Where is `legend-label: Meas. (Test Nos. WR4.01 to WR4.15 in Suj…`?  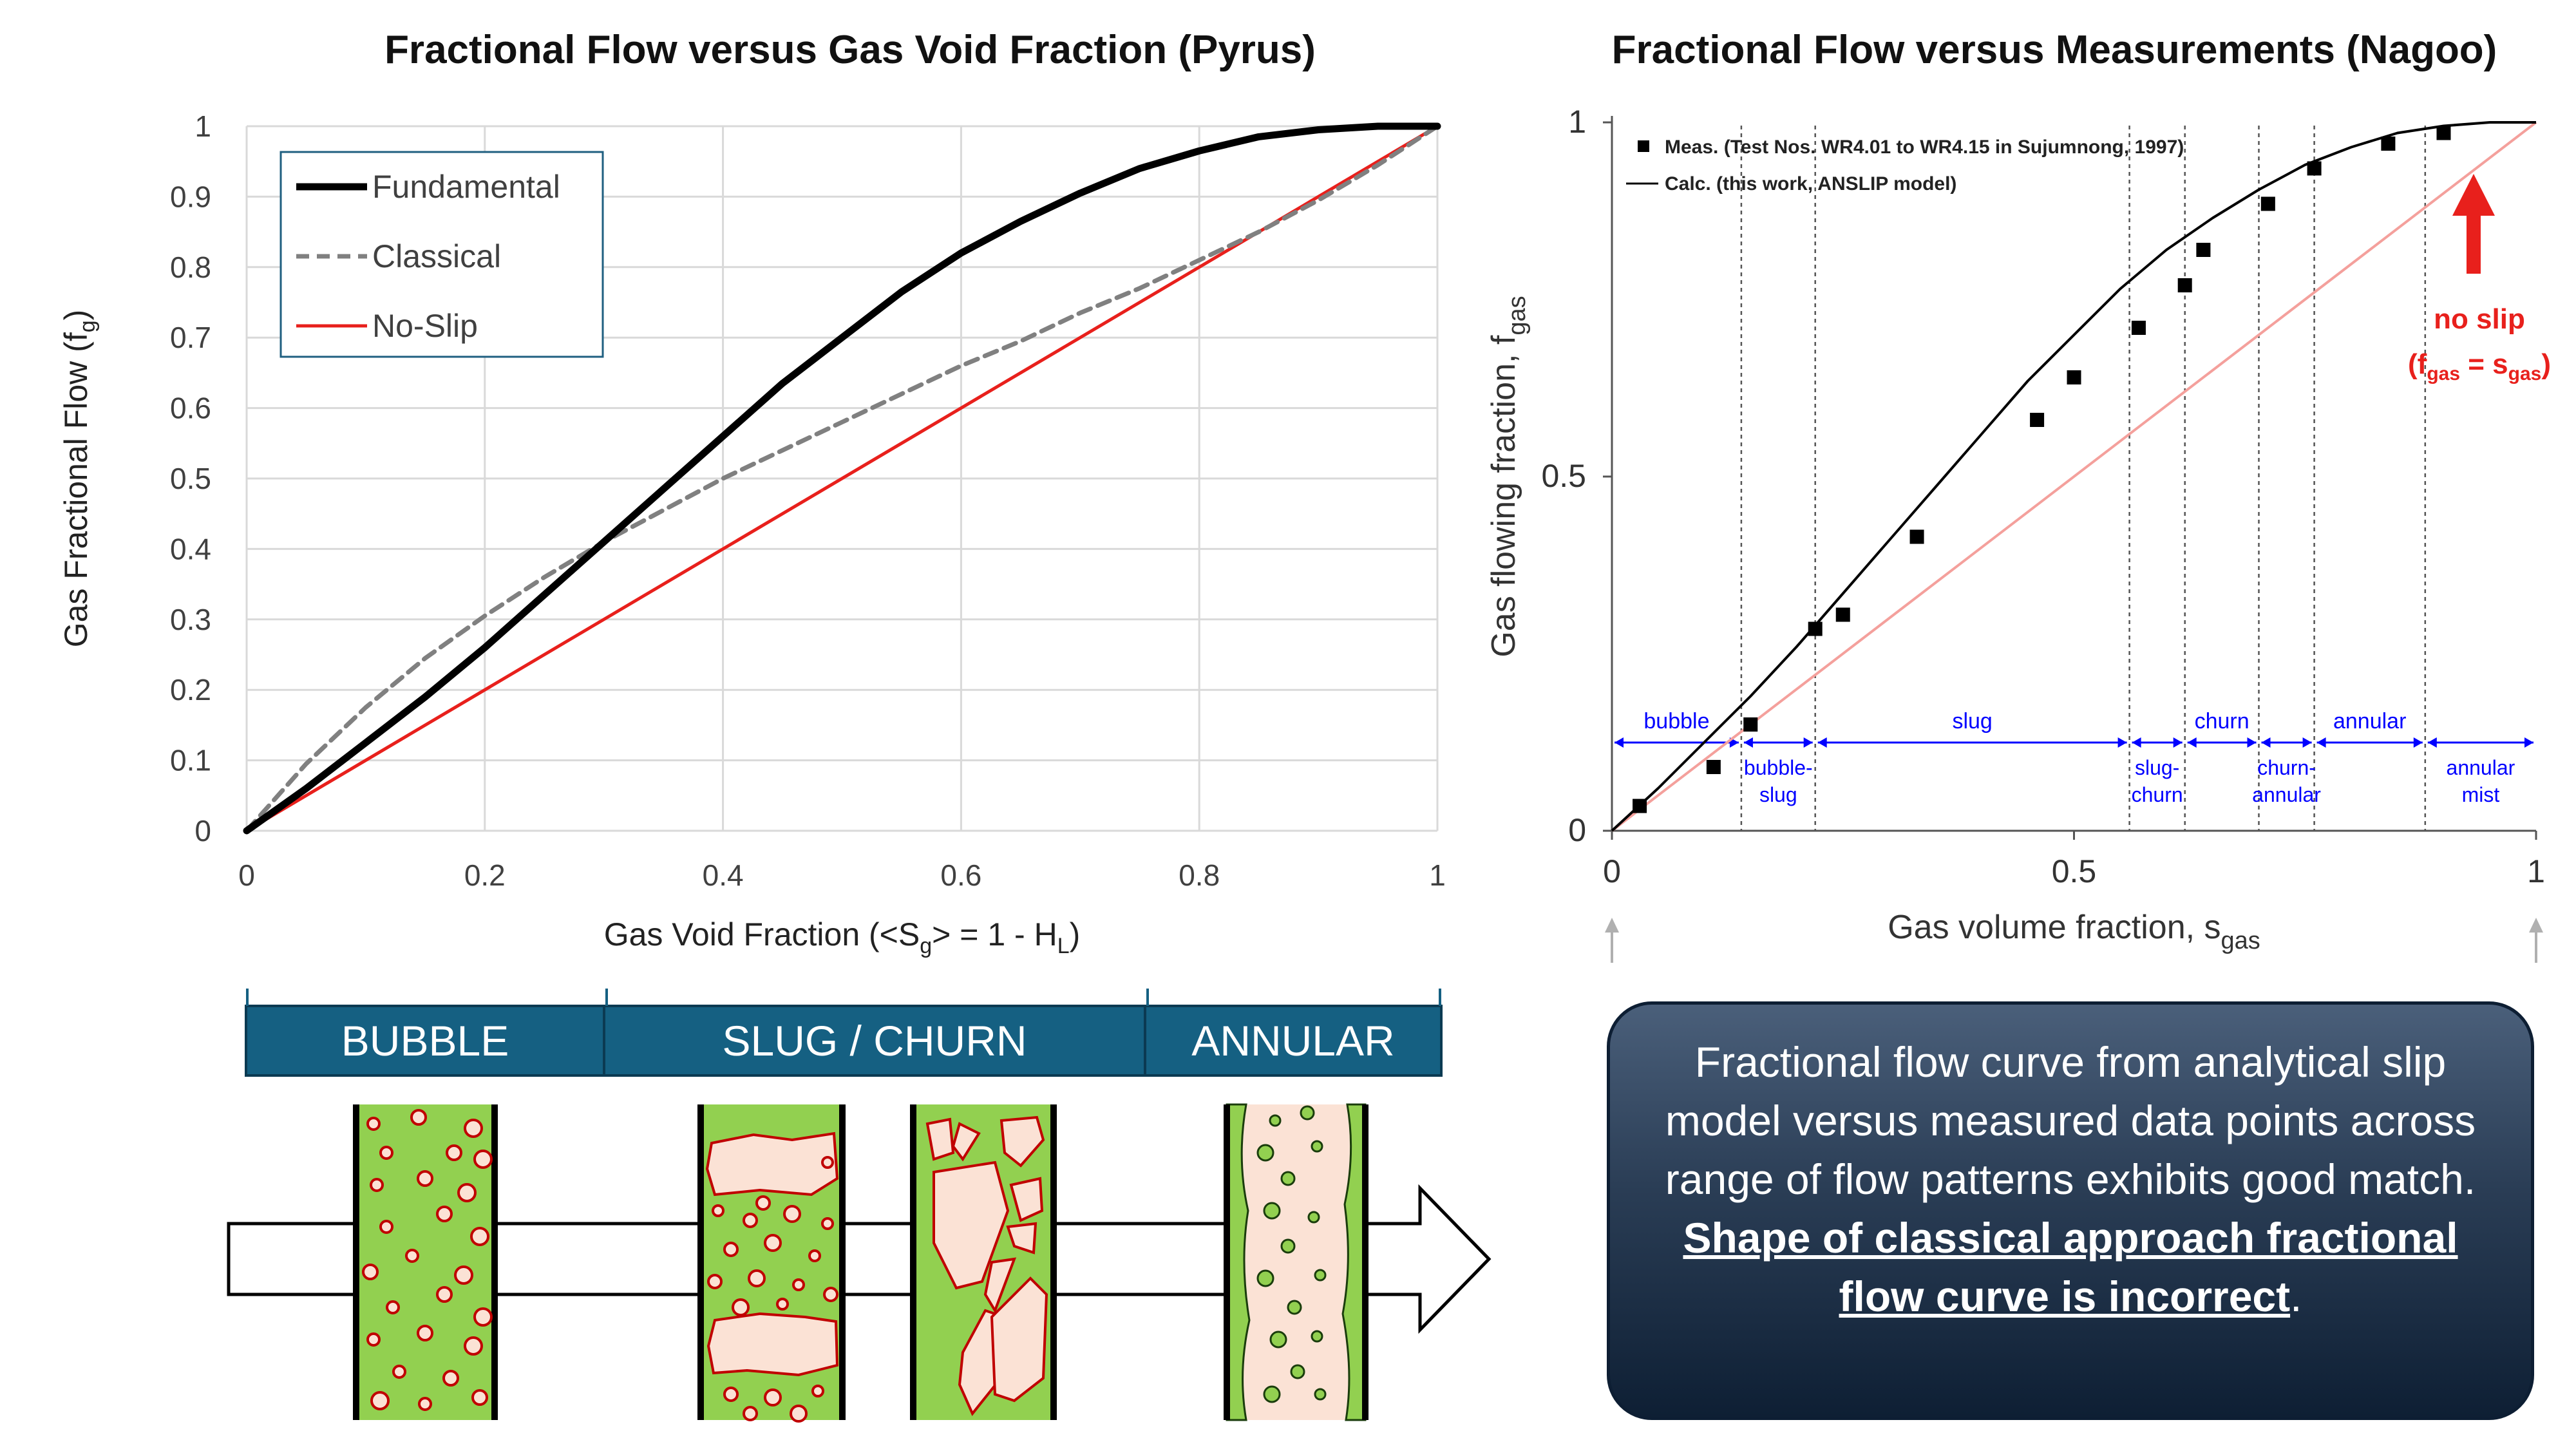
legend-label: Meas. (Test Nos. WR4.01 to WR4.15 in Suj… is located at coordinates (1925, 147).